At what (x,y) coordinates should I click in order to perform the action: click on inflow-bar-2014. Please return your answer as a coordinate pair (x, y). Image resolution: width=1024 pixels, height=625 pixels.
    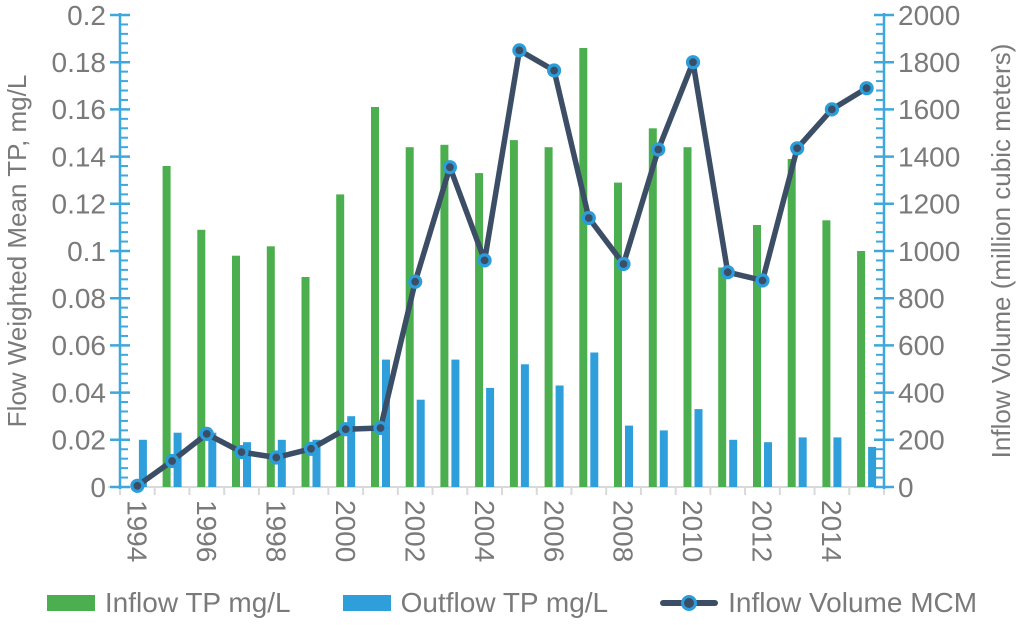
    Looking at the image, I should click on (826, 354).